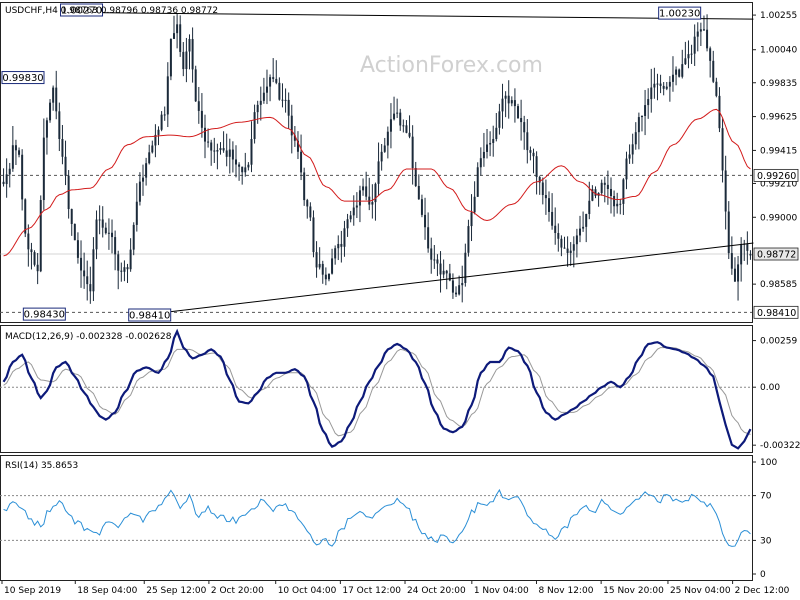 Image resolution: width=800 pixels, height=600 pixels. I want to click on watermark: ActionForex.com, so click(451, 65).